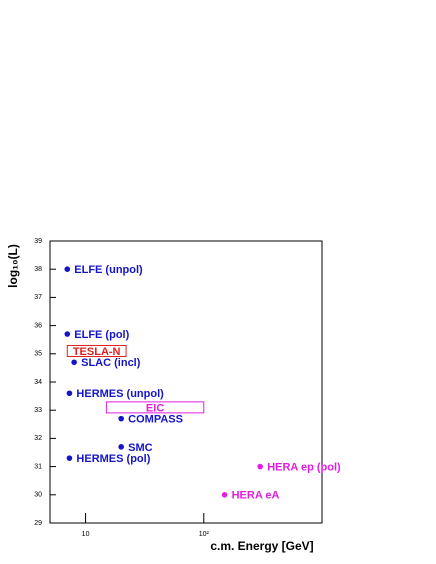 Image resolution: width=436 pixels, height=564 pixels. I want to click on range-box-label: EIC, so click(155, 408).